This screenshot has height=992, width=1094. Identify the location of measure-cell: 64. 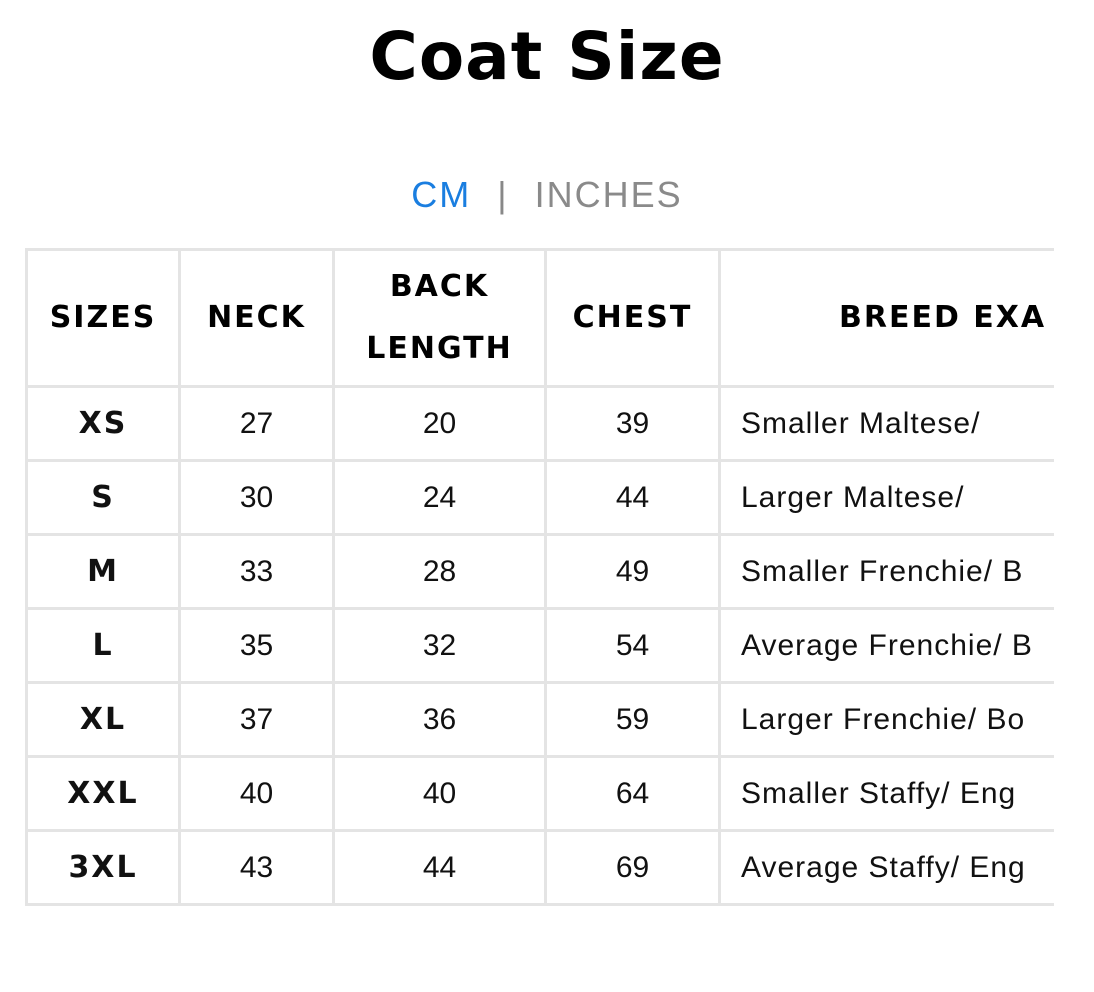
(632, 793).